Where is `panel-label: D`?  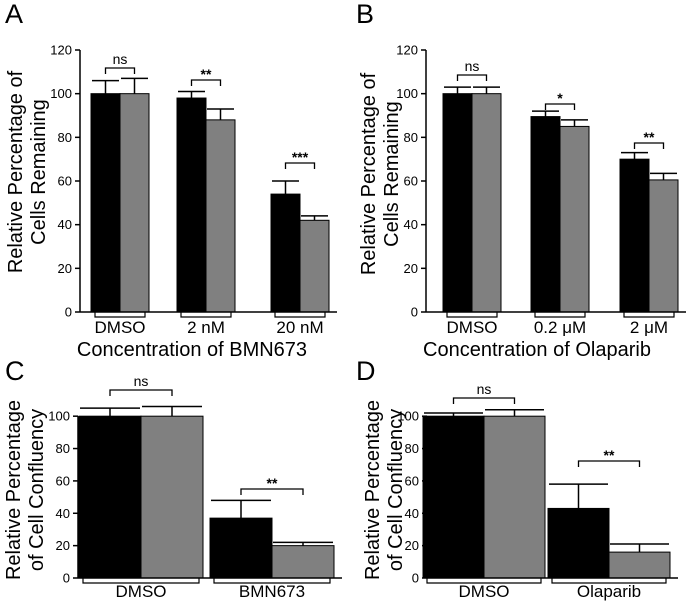 panel-label: D is located at coordinates (366, 371).